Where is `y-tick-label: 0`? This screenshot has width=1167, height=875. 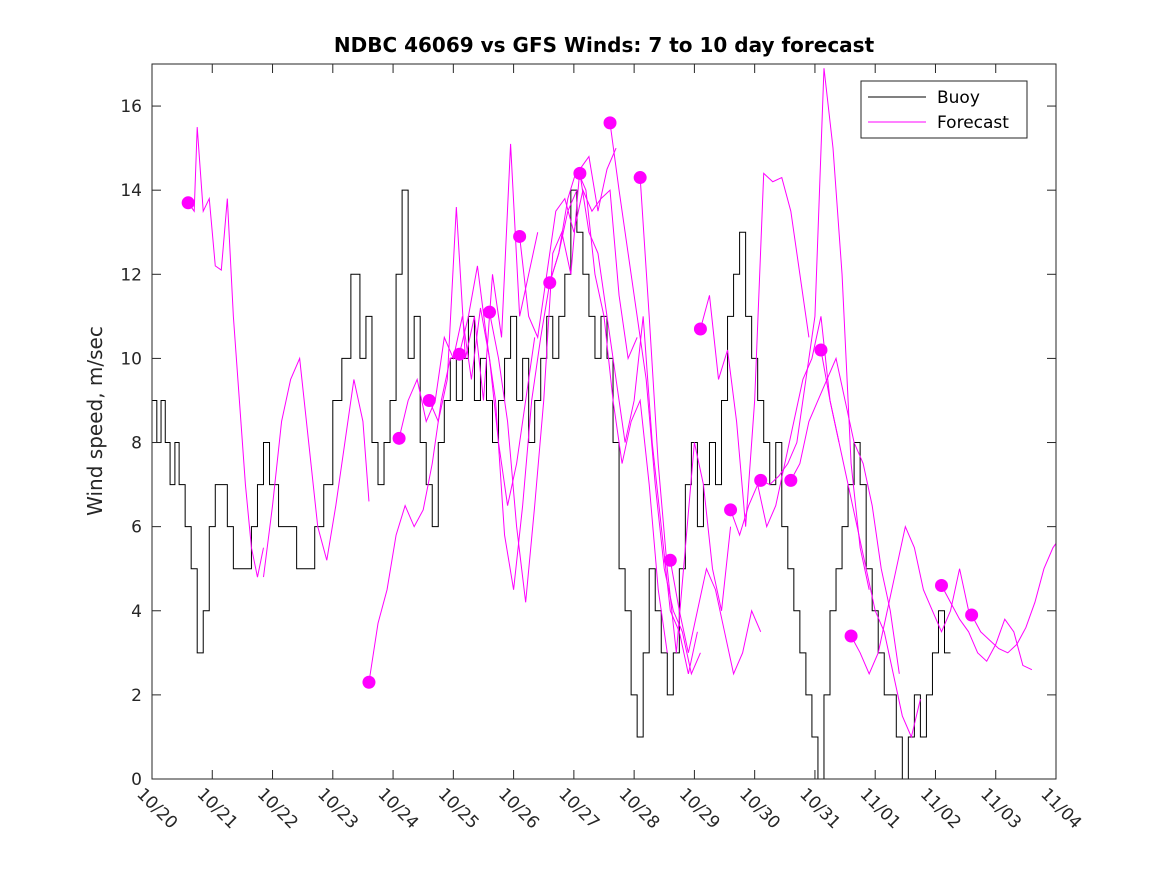 y-tick-label: 0 is located at coordinates (136, 780).